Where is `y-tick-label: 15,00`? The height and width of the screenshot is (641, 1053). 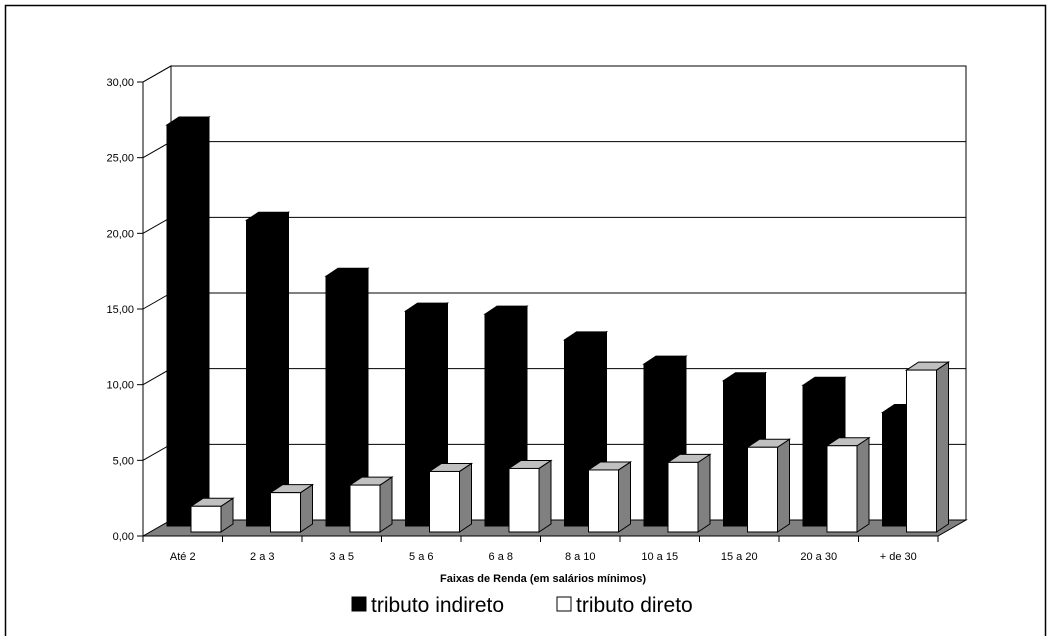 y-tick-label: 15,00 is located at coordinates (120, 310).